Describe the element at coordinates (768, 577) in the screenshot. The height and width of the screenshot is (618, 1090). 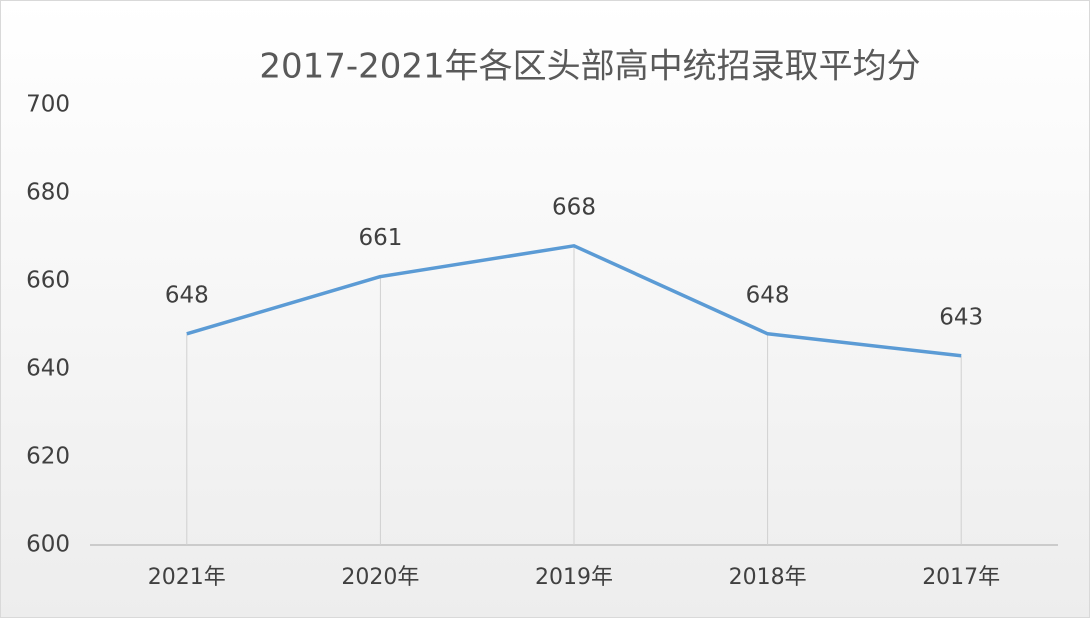
I see `x-tick-label: 2018年` at that location.